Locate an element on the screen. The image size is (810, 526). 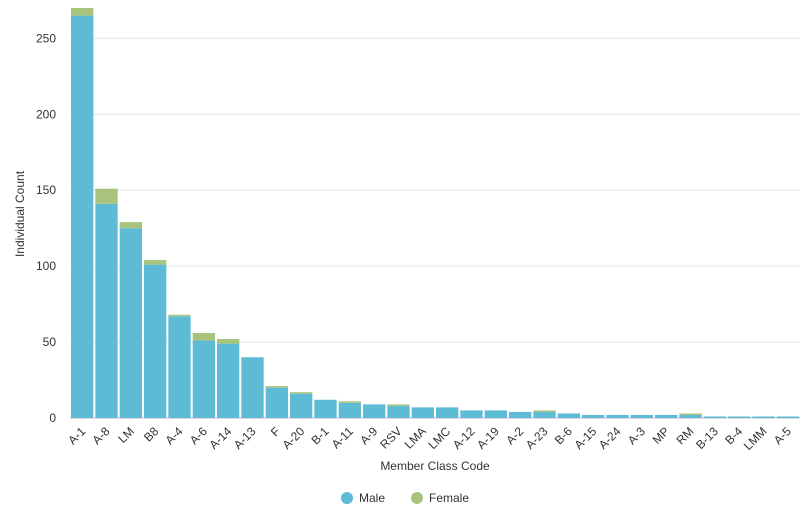
x-tick-label: B-1 is located at coordinates (320, 435).